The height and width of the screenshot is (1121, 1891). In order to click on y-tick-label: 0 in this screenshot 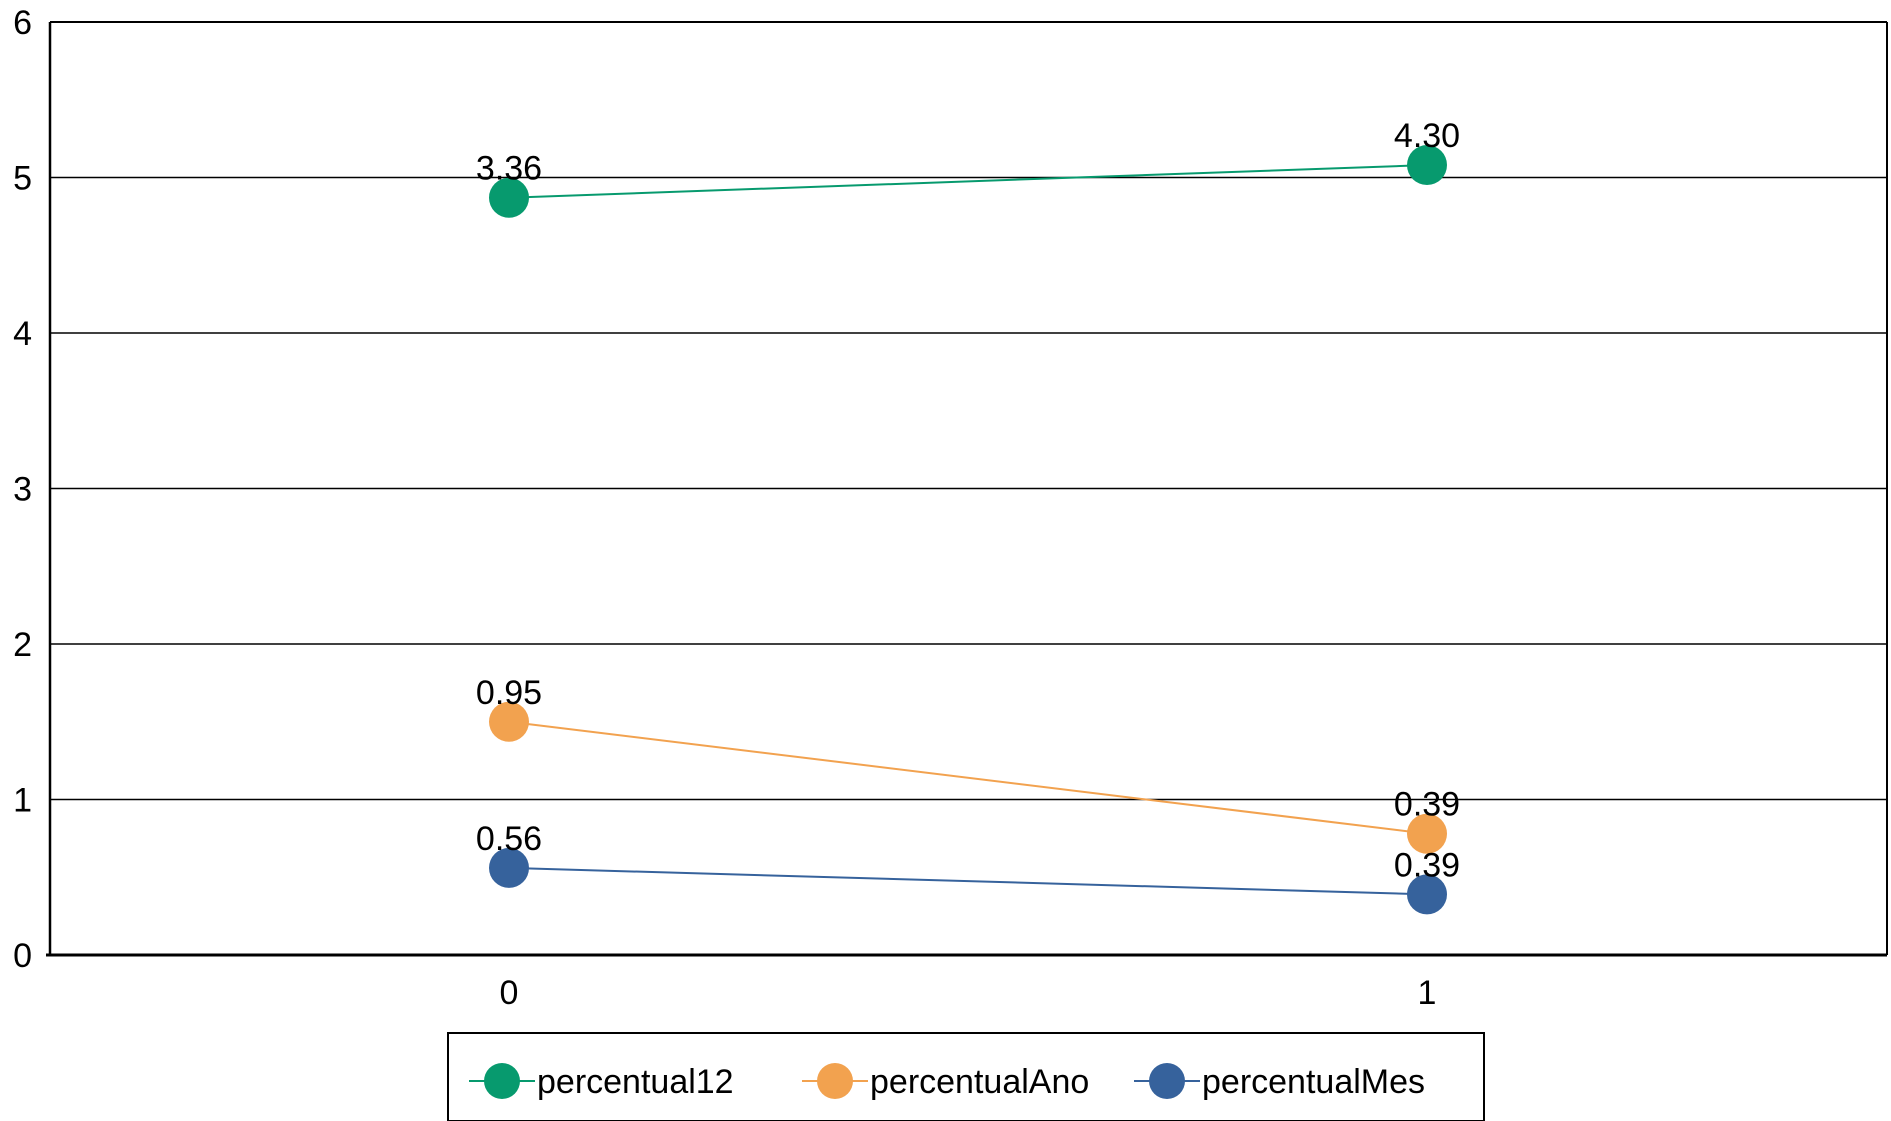, I will do `click(22, 956)`.